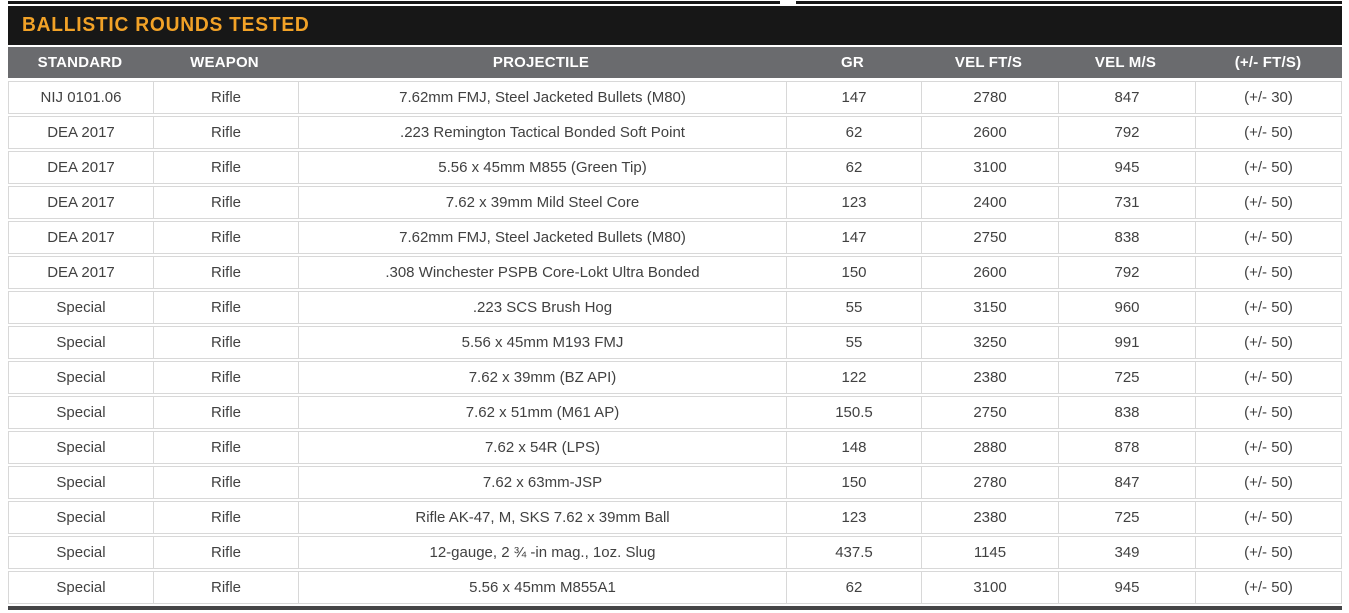  Describe the element at coordinates (1069, 2) in the screenshot. I see `top-border-segment-right` at that location.